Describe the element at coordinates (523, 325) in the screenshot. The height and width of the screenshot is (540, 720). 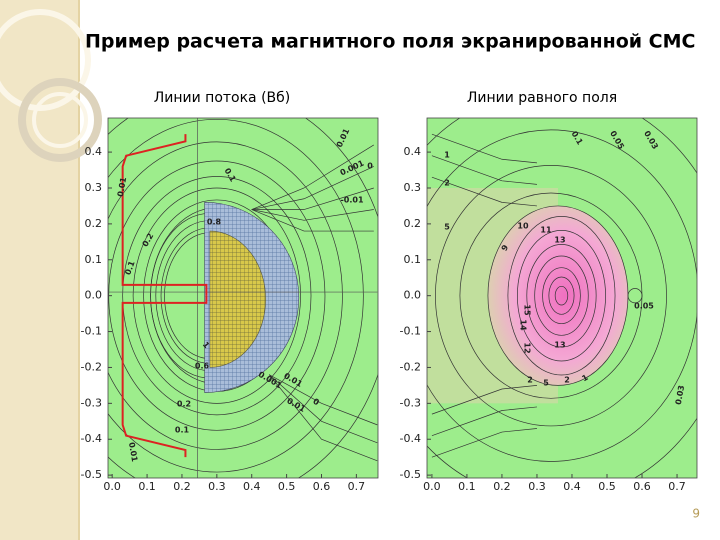
I see `contour-label: 14` at that location.